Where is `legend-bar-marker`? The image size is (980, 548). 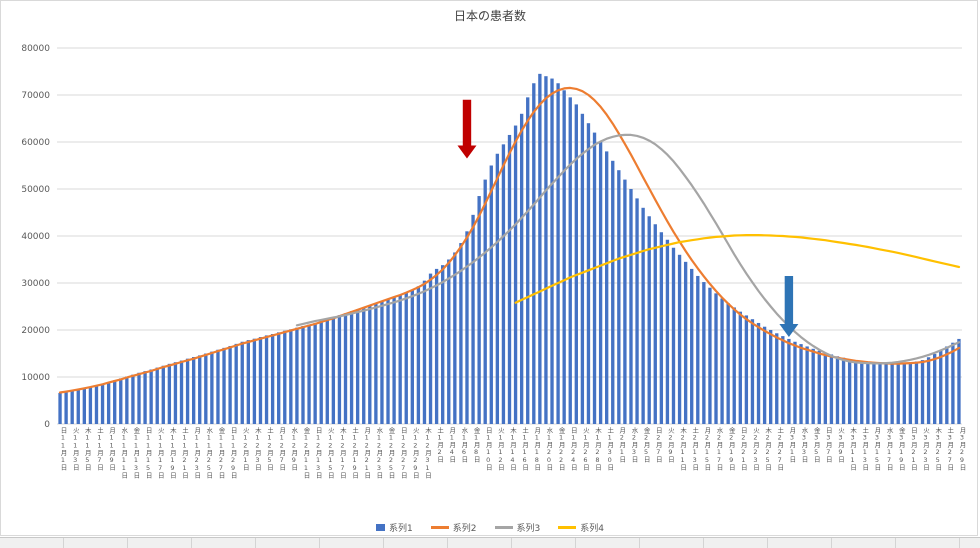 legend-bar-marker is located at coordinates (381, 527).